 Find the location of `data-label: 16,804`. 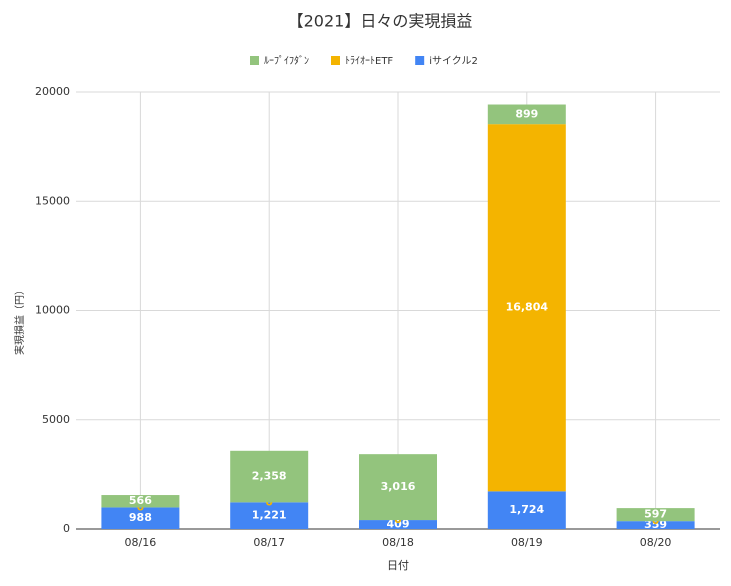

data-label: 16,804 is located at coordinates (527, 307).